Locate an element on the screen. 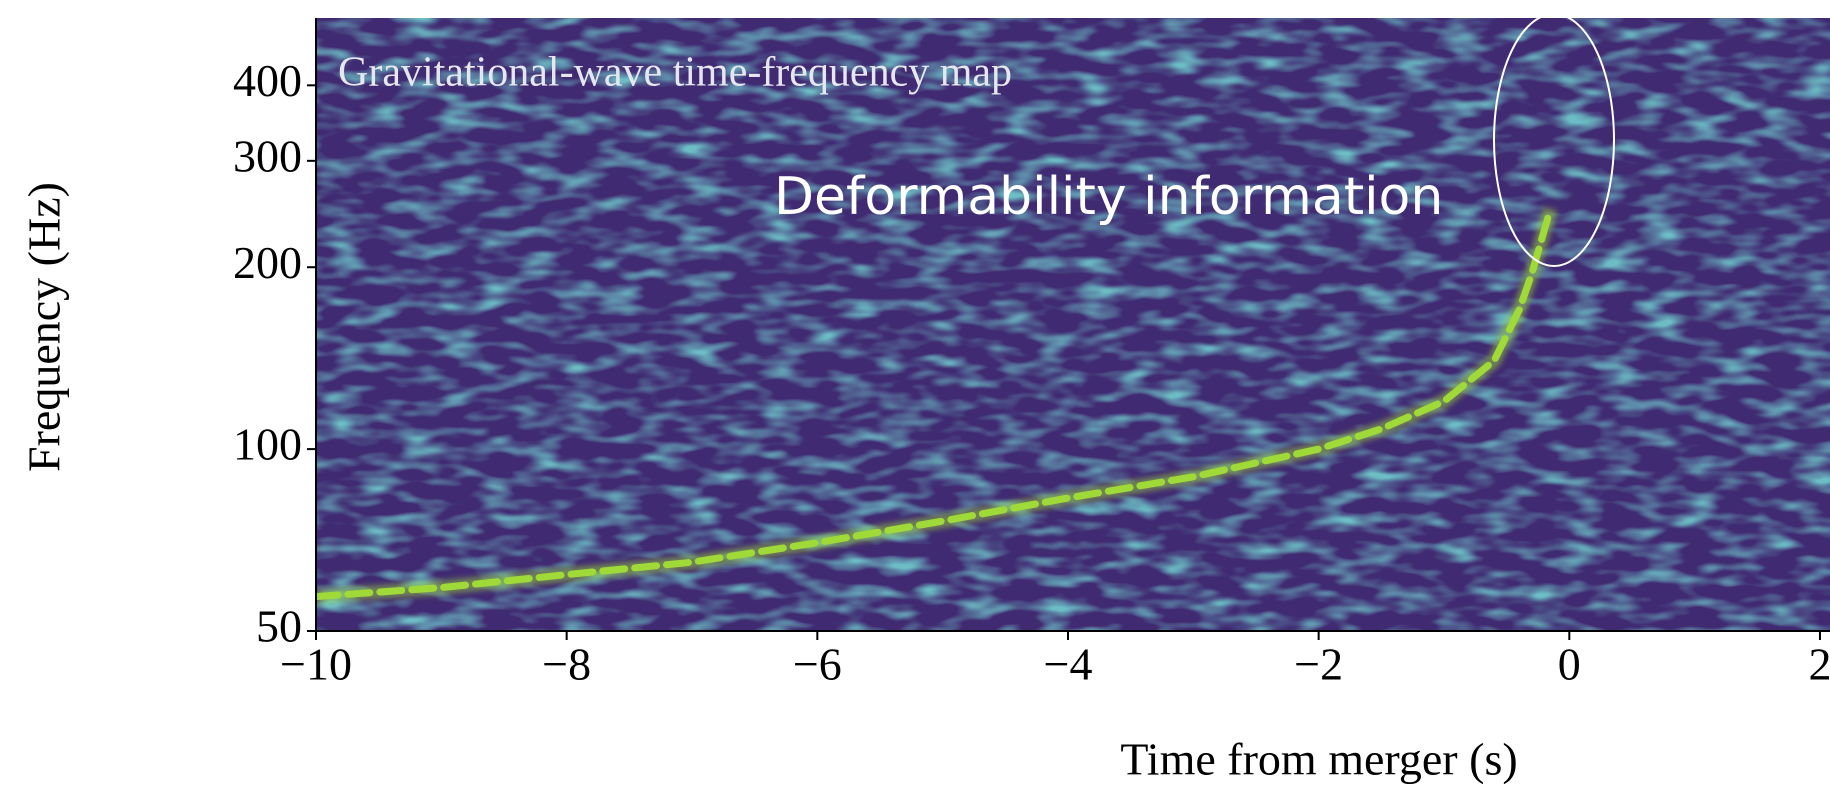 This screenshot has width=1830, height=791. x-tick-label: 0 is located at coordinates (1569, 664).